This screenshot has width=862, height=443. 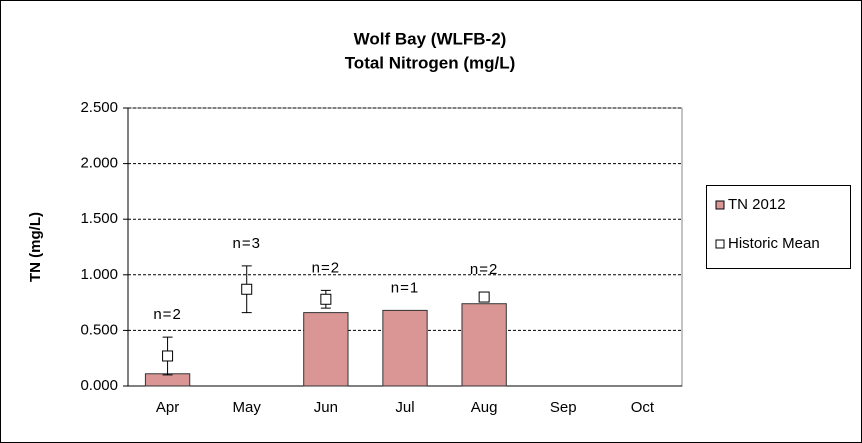 I want to click on x-tick-label: Jun, so click(x=326, y=407).